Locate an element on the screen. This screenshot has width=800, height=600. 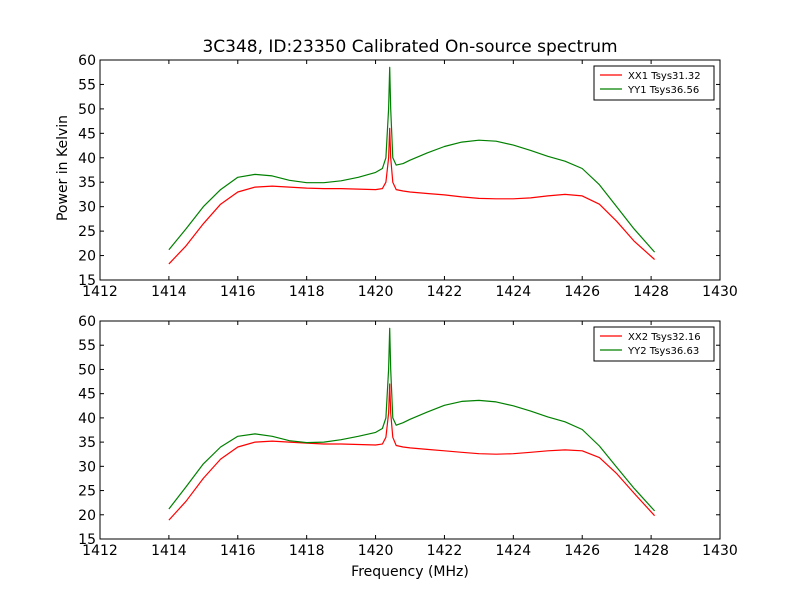
legend-entry-label: XX1 Tsys31.32 is located at coordinates (664, 76).